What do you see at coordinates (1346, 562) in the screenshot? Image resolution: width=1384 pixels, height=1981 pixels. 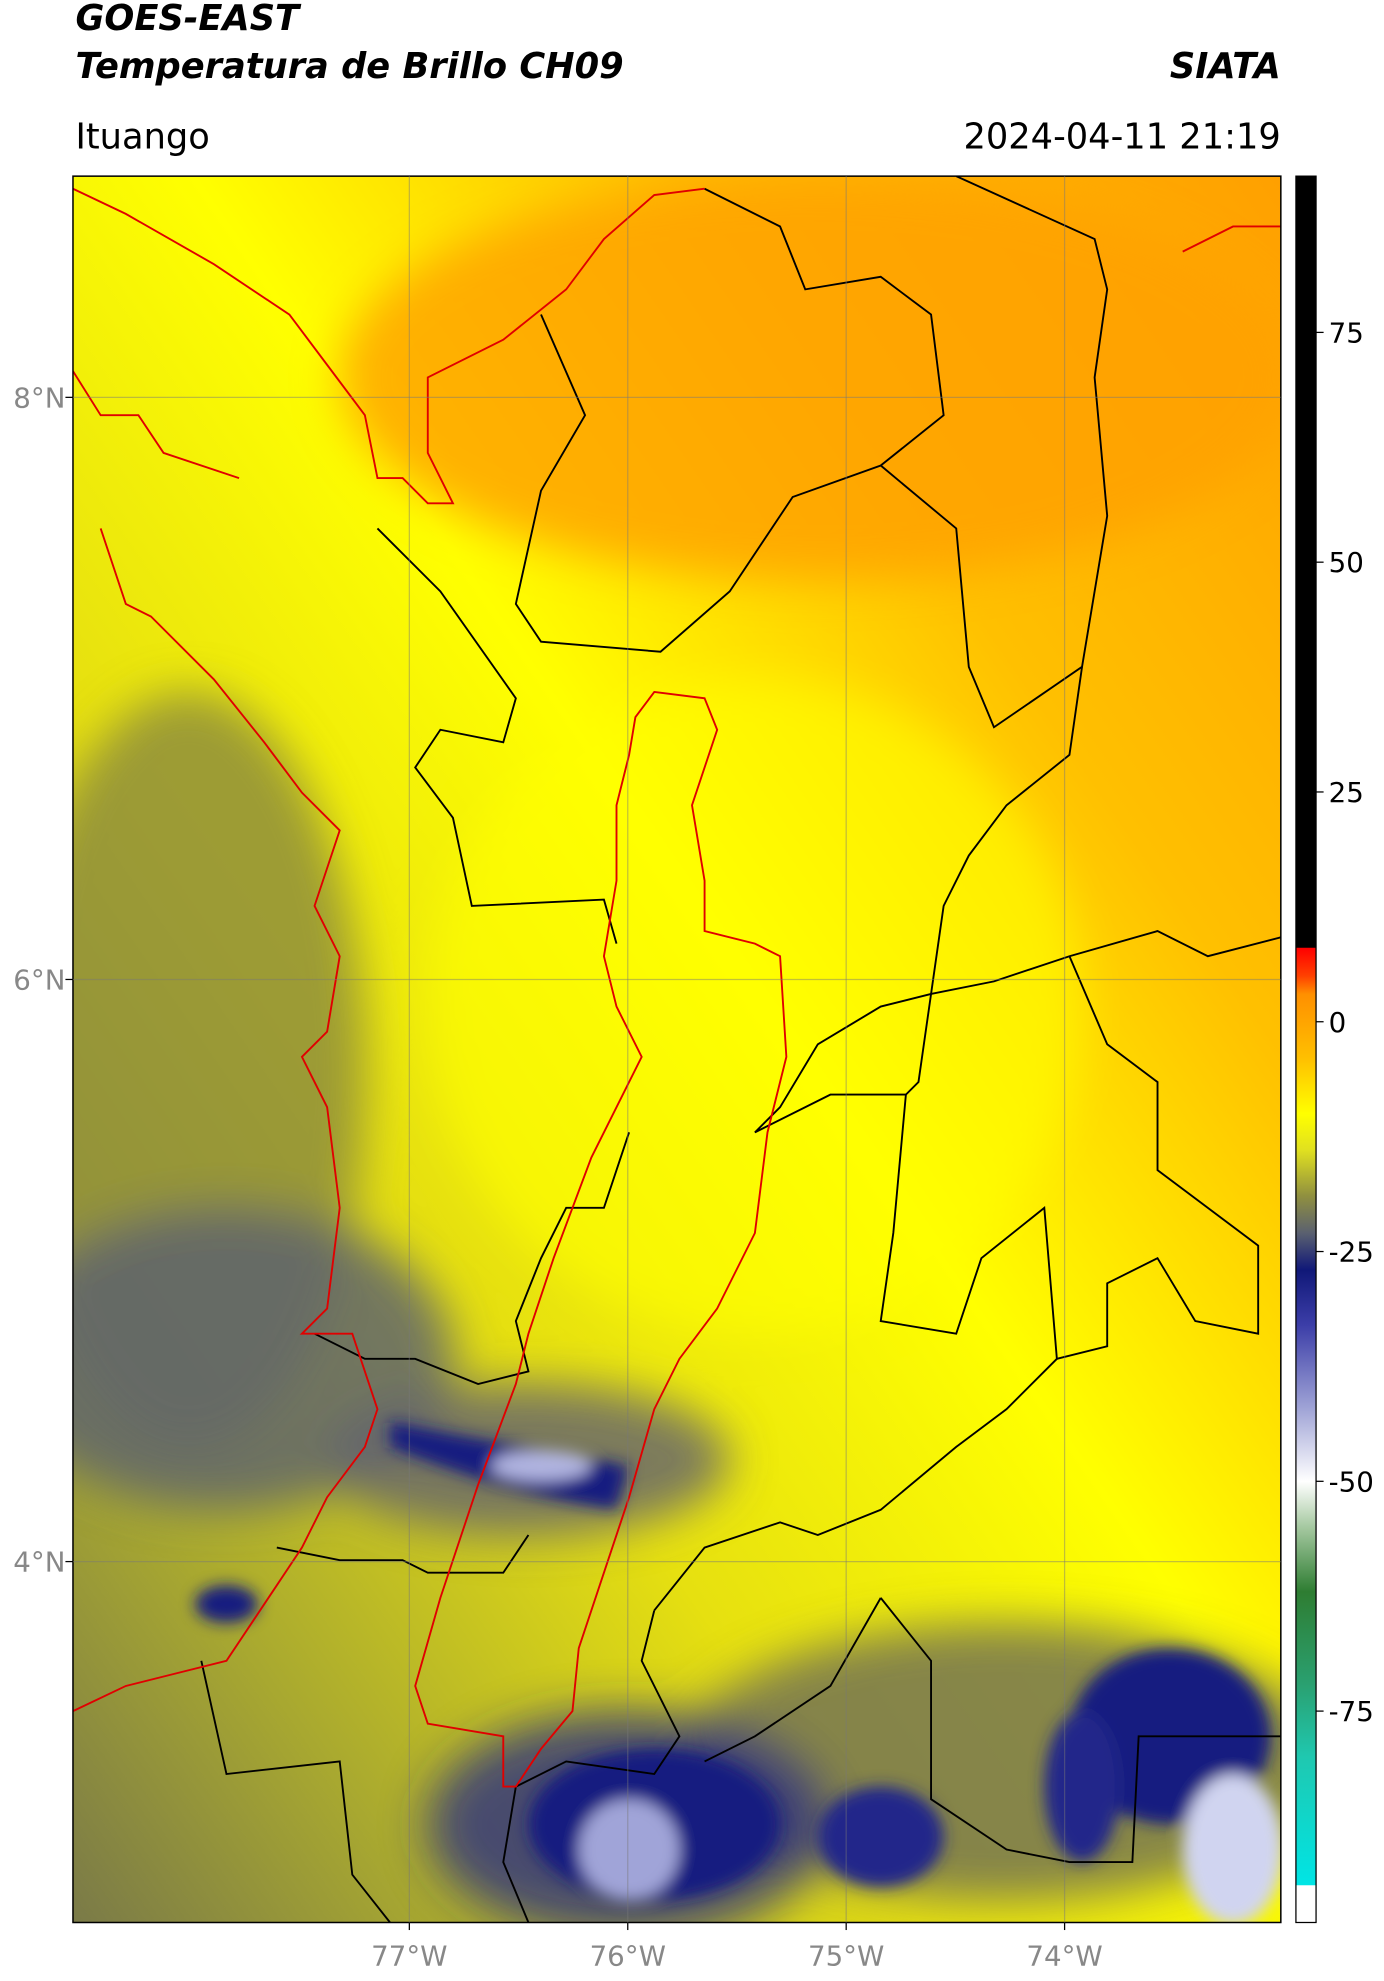 I see `colorbar-tick-label: 50` at bounding box center [1346, 562].